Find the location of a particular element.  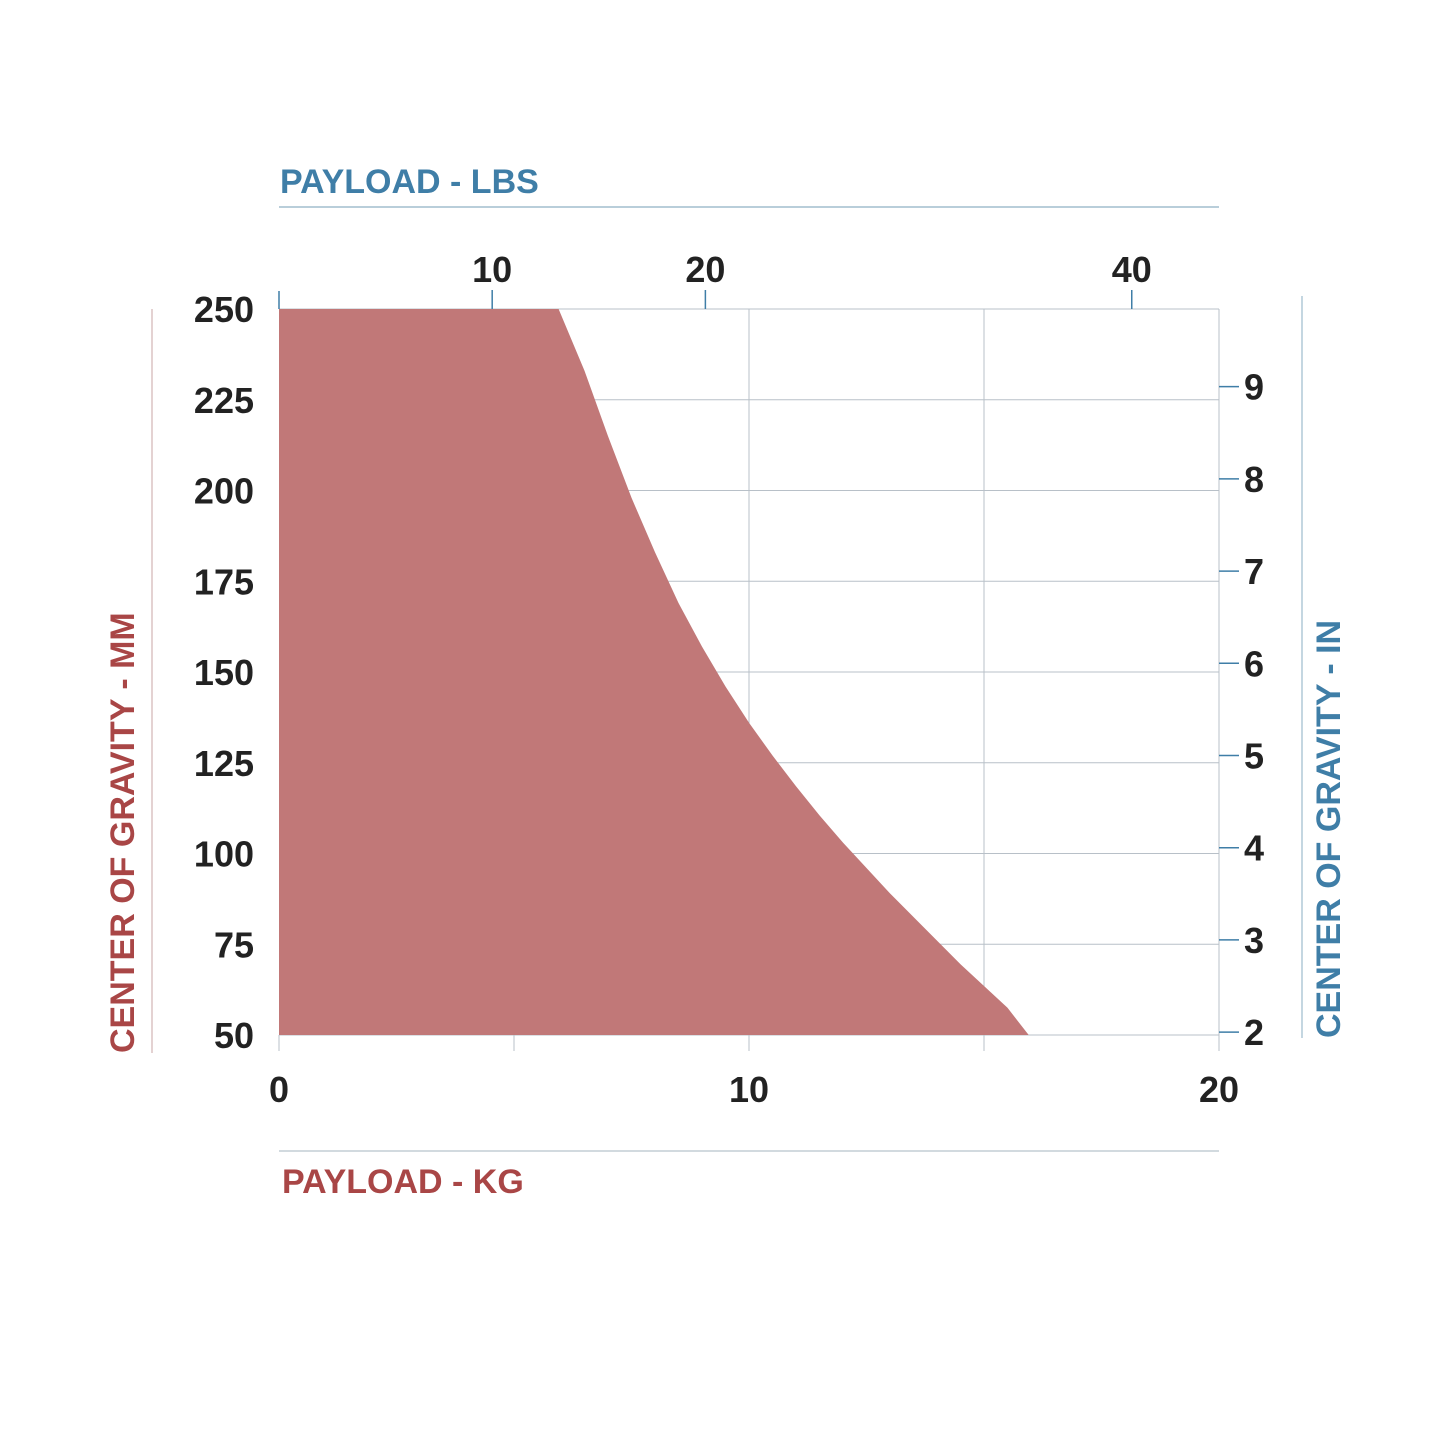

y-tick-label: 75 is located at coordinates (234, 944).